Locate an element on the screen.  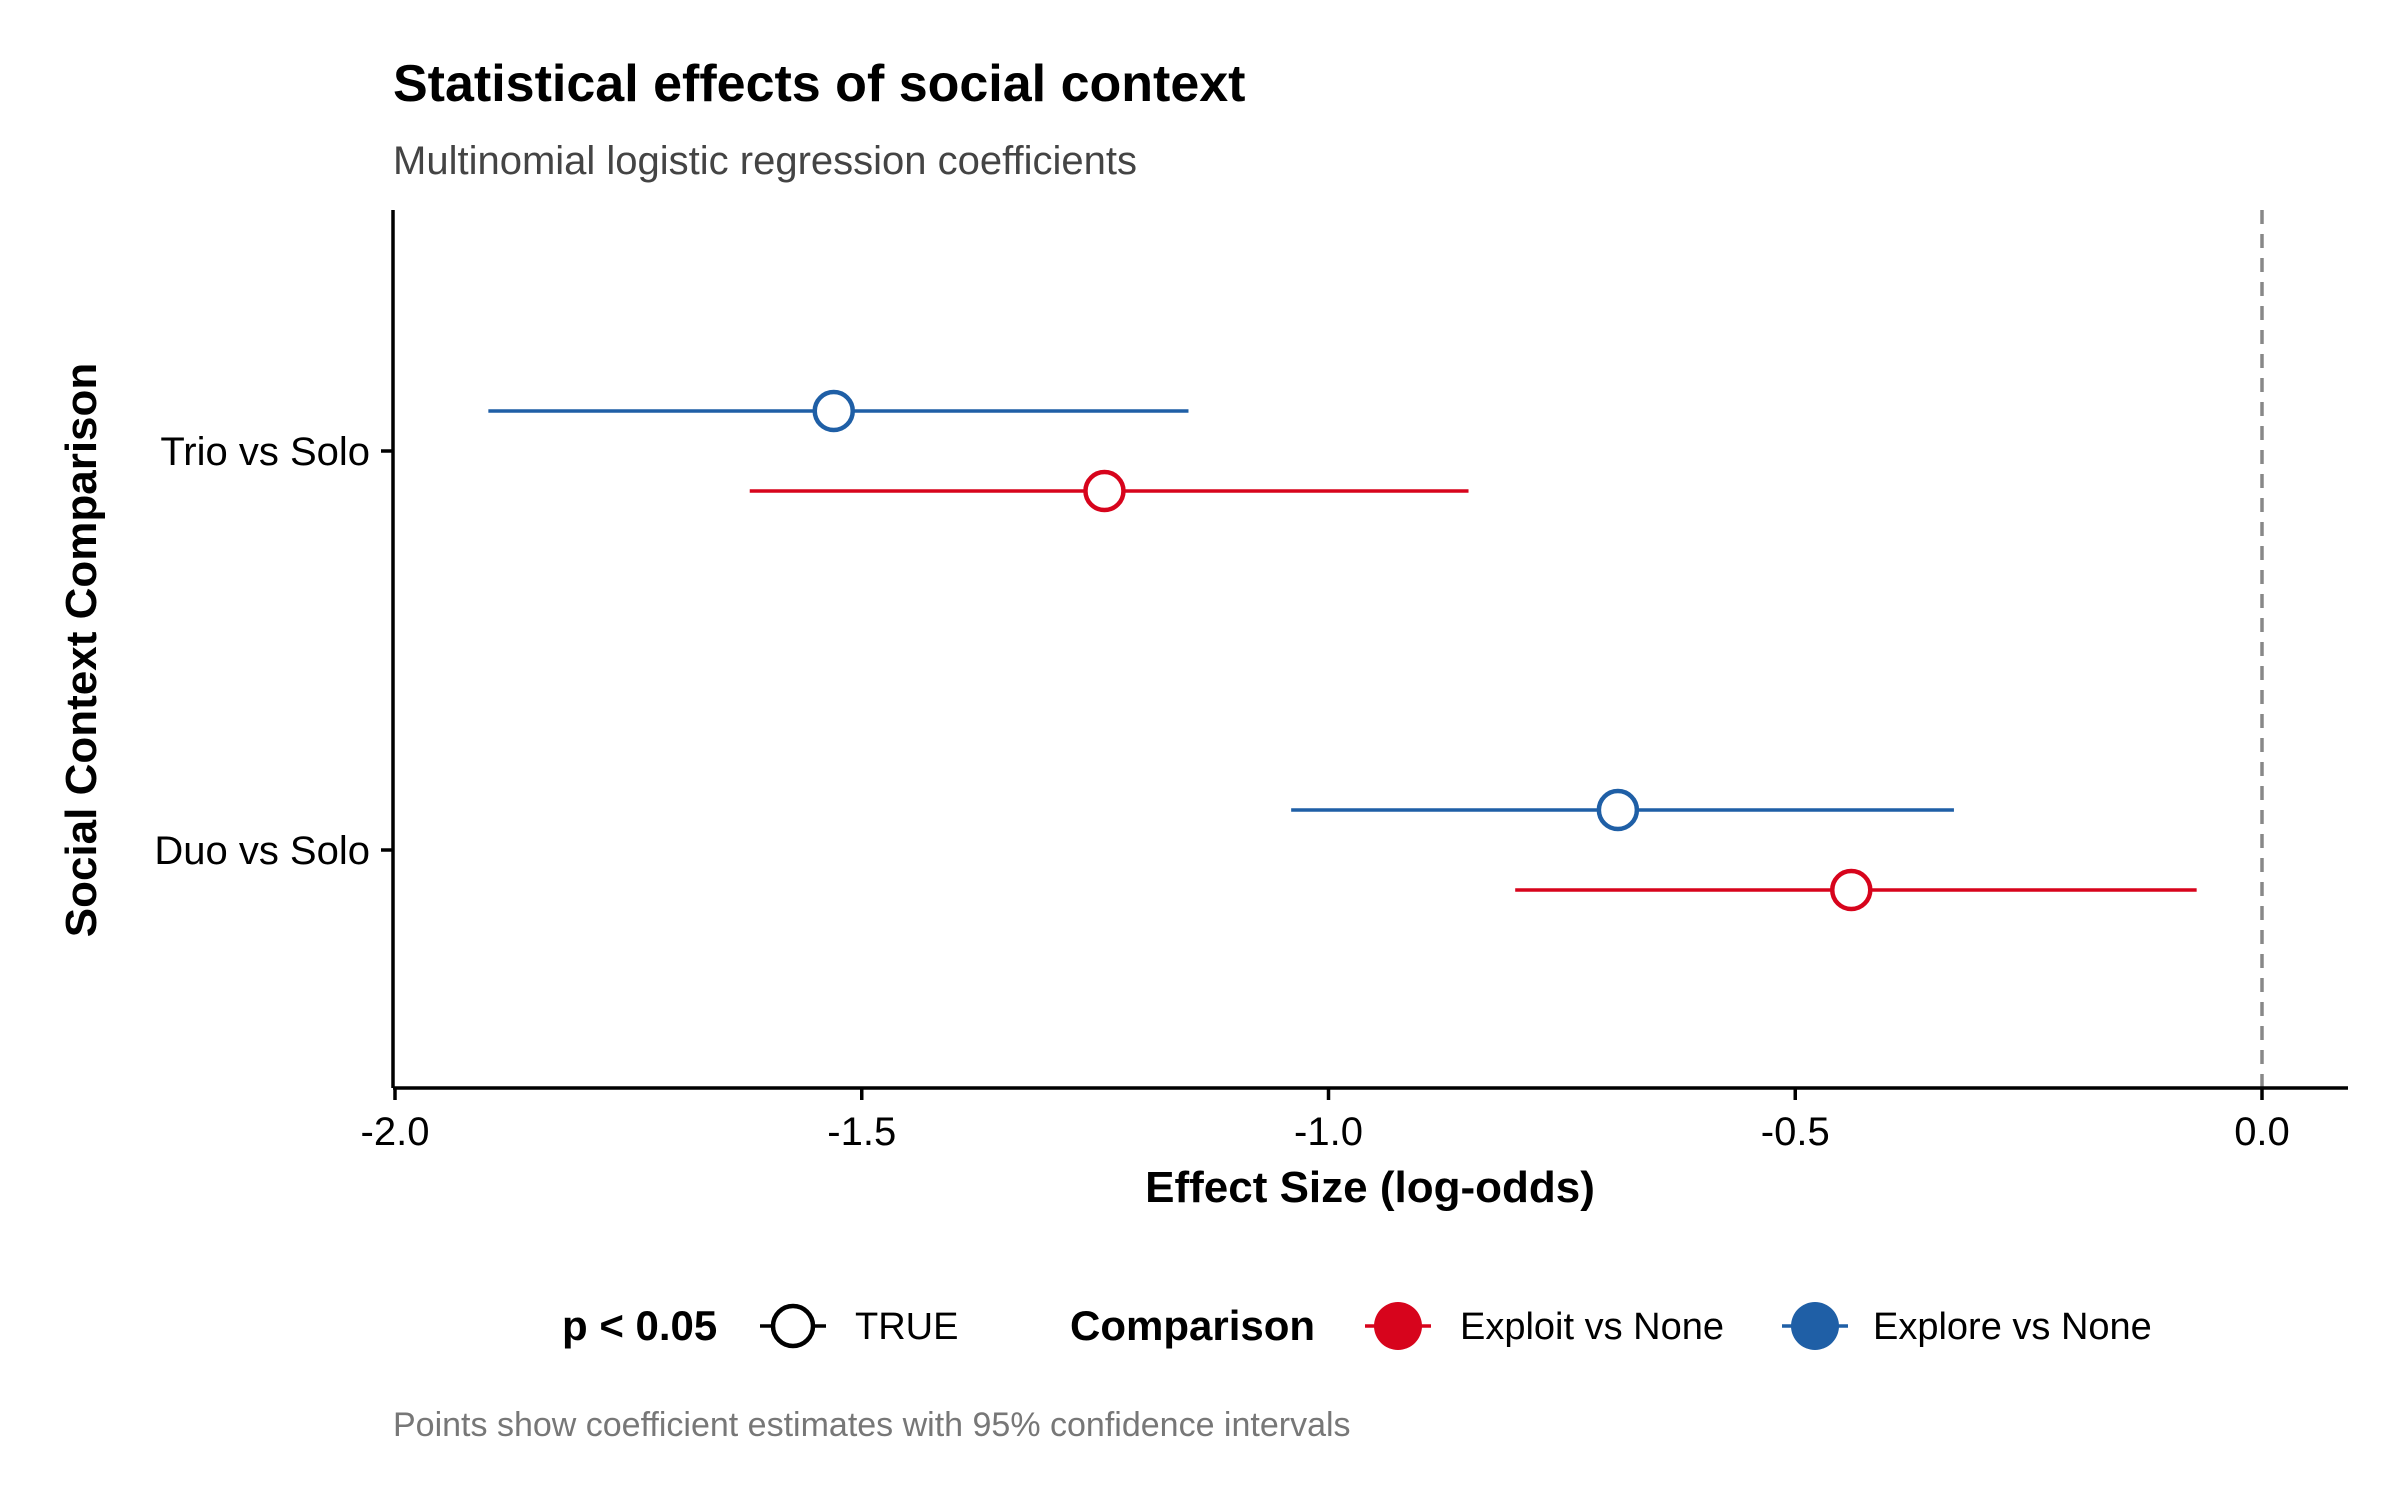
y-tick-label: Trio vs Solo is located at coordinates (265, 452).